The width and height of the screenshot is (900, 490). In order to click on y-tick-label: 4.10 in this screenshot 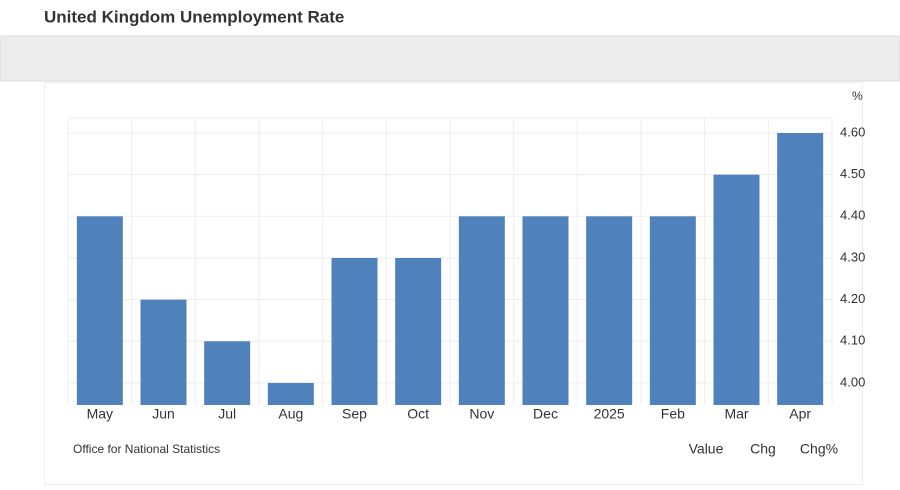, I will do `click(852, 340)`.